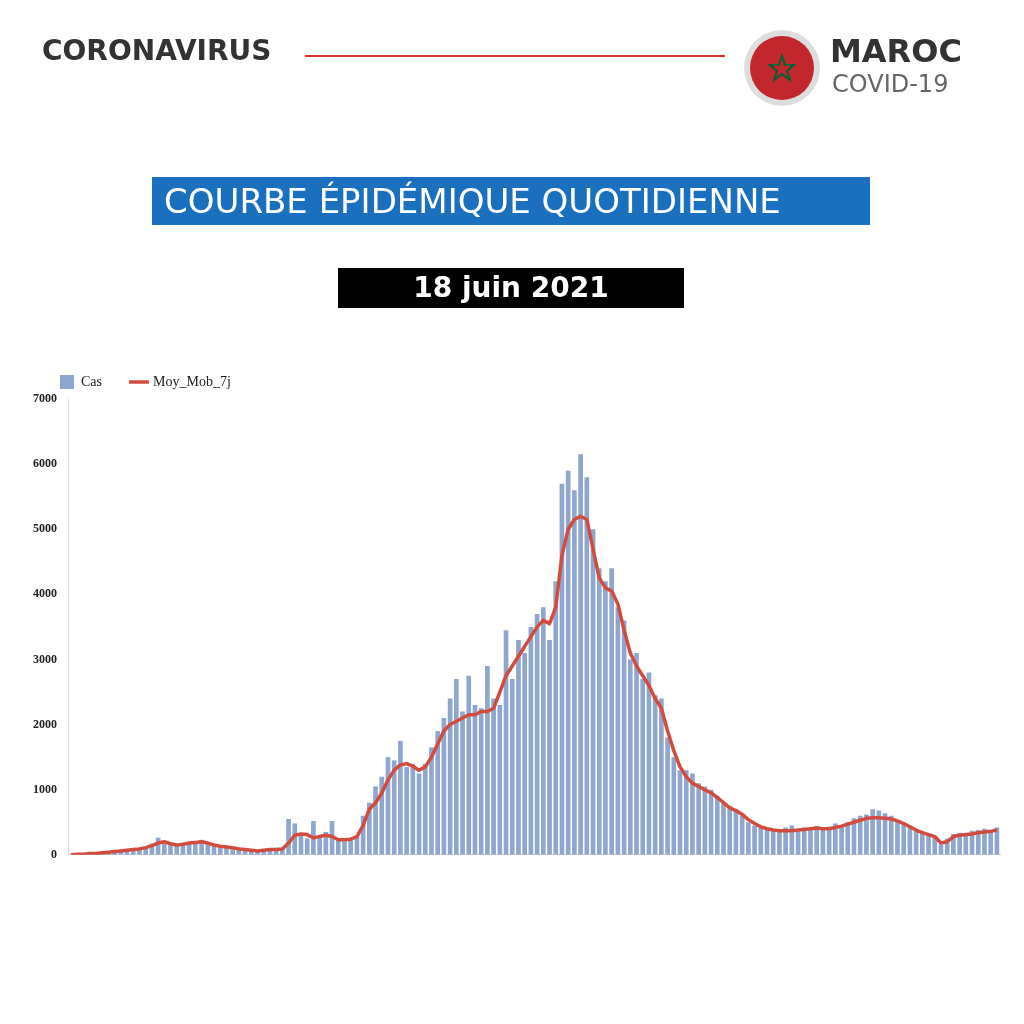 The height and width of the screenshot is (1024, 1024). Describe the element at coordinates (45, 463) in the screenshot. I see `y-tick-label: 6000` at that location.